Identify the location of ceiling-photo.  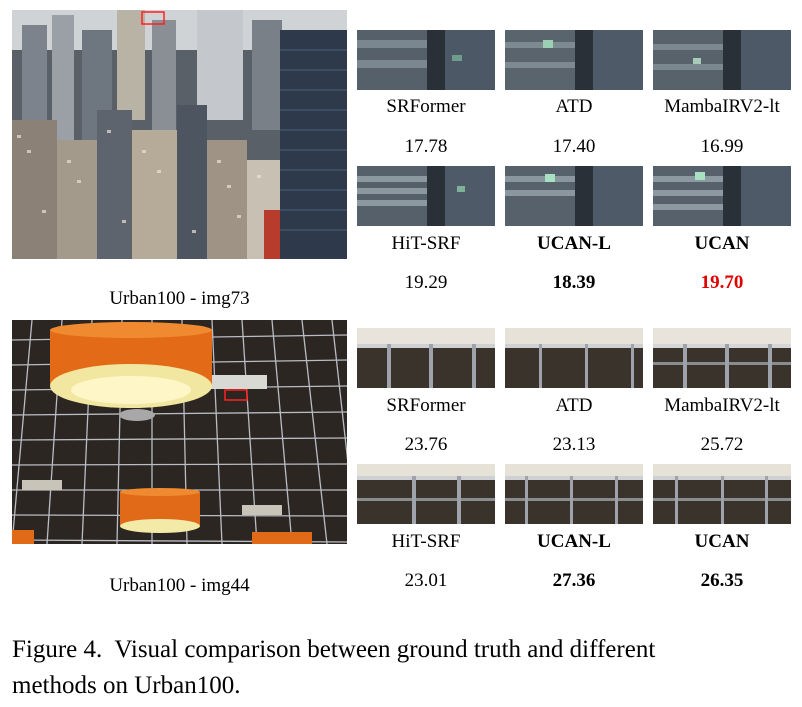
(184, 432).